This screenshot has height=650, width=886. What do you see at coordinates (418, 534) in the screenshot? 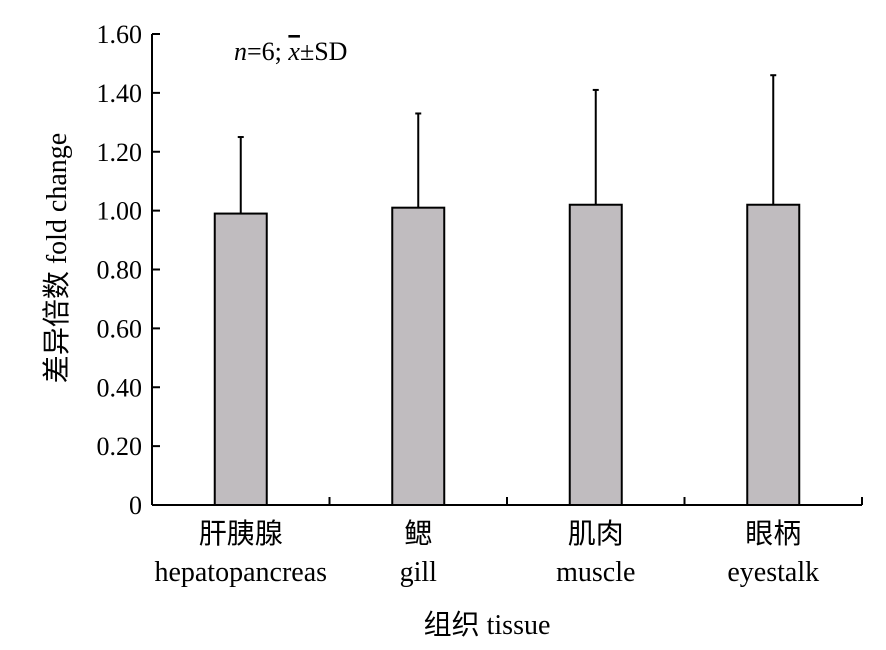
I see `x-tick-label-zh: 鳃` at bounding box center [418, 534].